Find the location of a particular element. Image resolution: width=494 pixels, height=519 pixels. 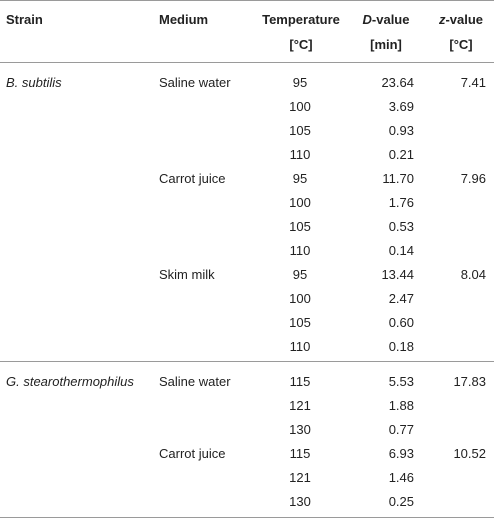

cell-d-value: 23.64 is located at coordinates (397, 82).